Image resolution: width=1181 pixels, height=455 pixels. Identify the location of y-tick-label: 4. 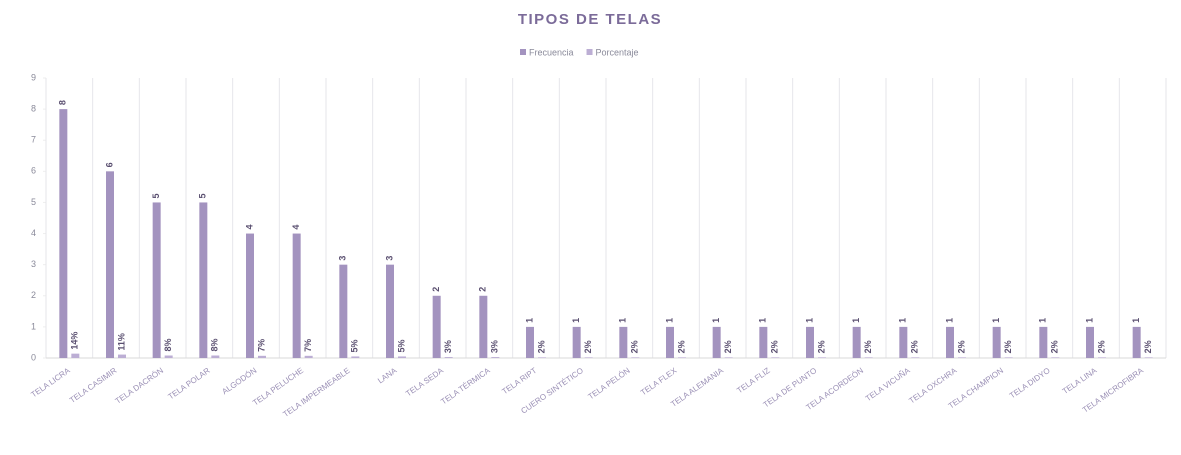
(33, 233).